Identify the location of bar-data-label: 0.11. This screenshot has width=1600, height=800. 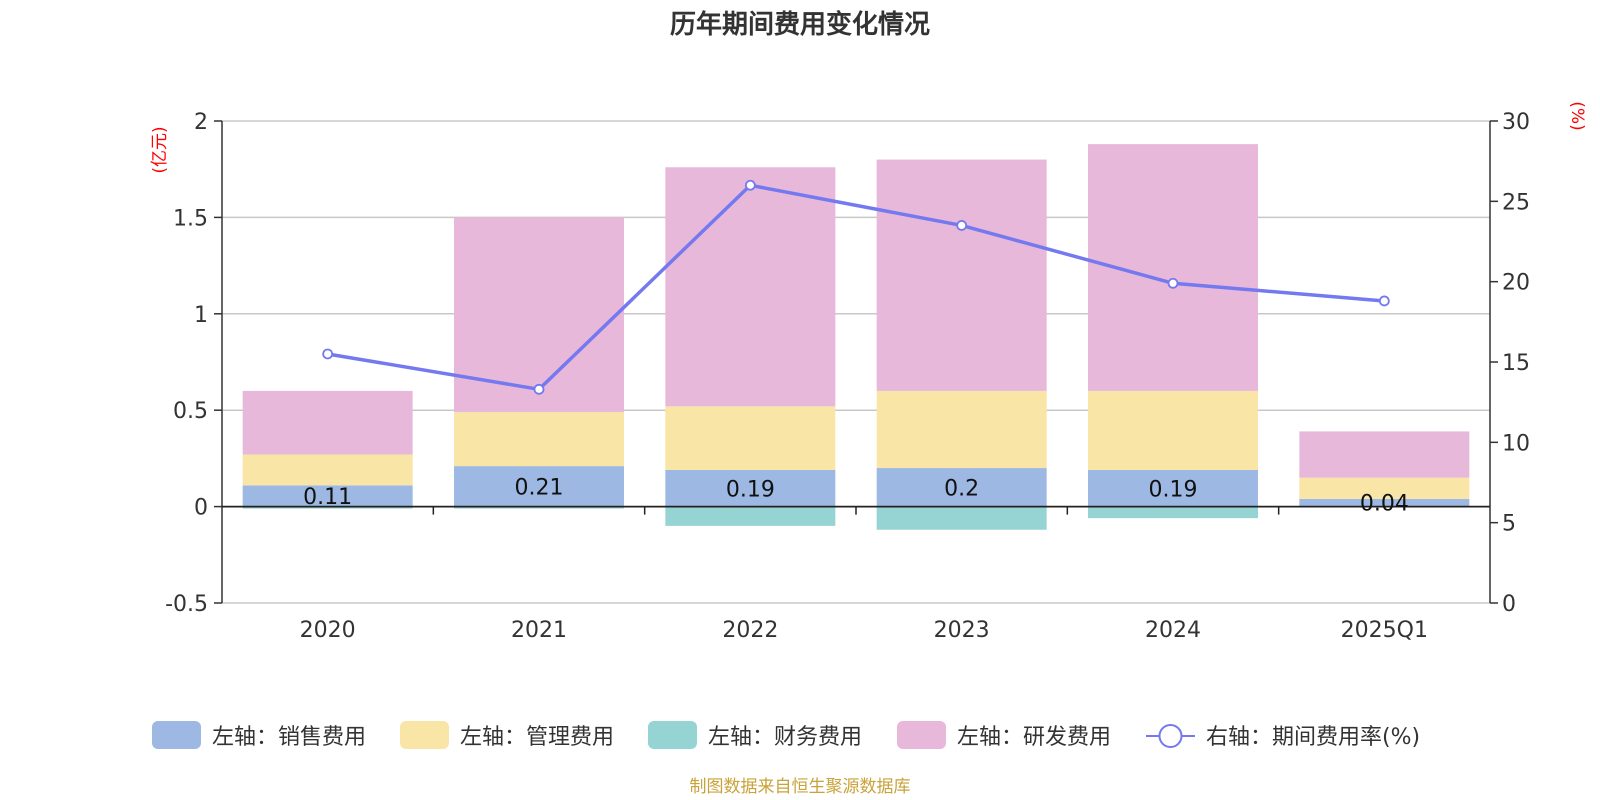
(327, 497).